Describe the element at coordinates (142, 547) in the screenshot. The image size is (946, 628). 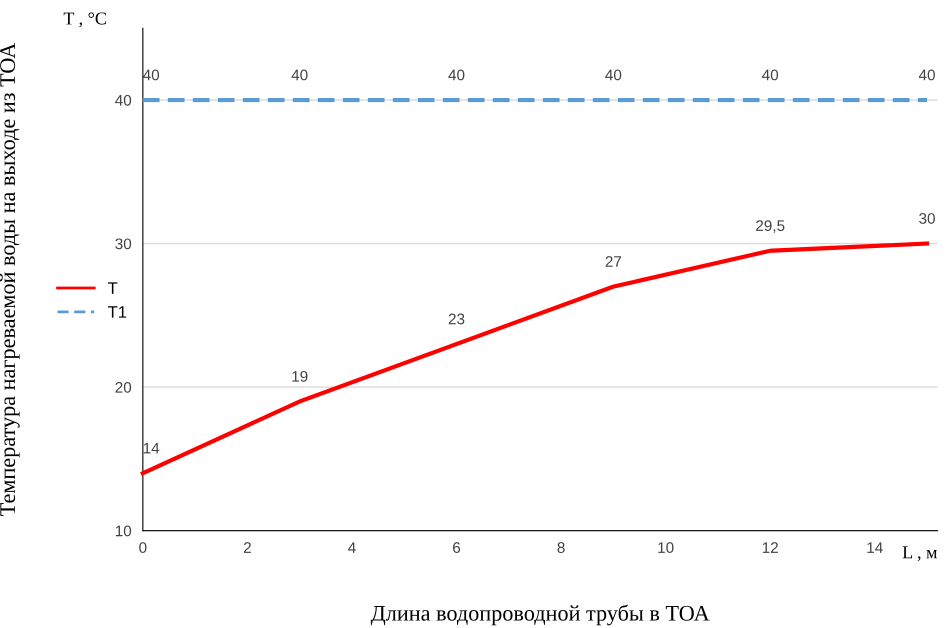
I see `x-tick-label: 0` at that location.